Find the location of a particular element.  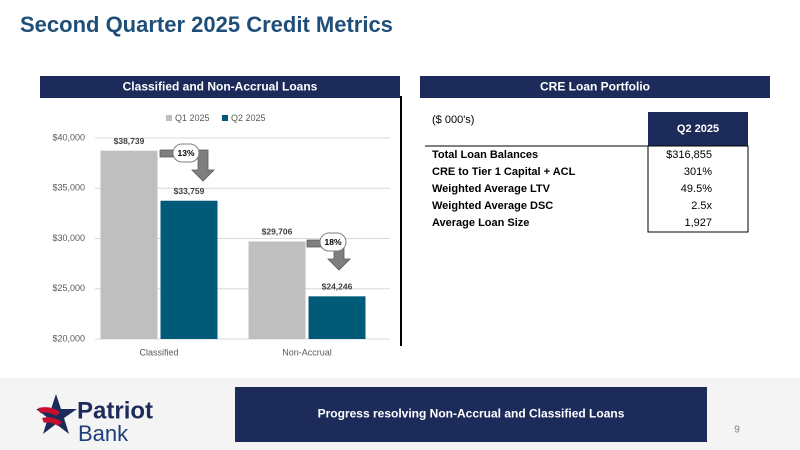

y-tick-label: $35,000 is located at coordinates (68, 188).